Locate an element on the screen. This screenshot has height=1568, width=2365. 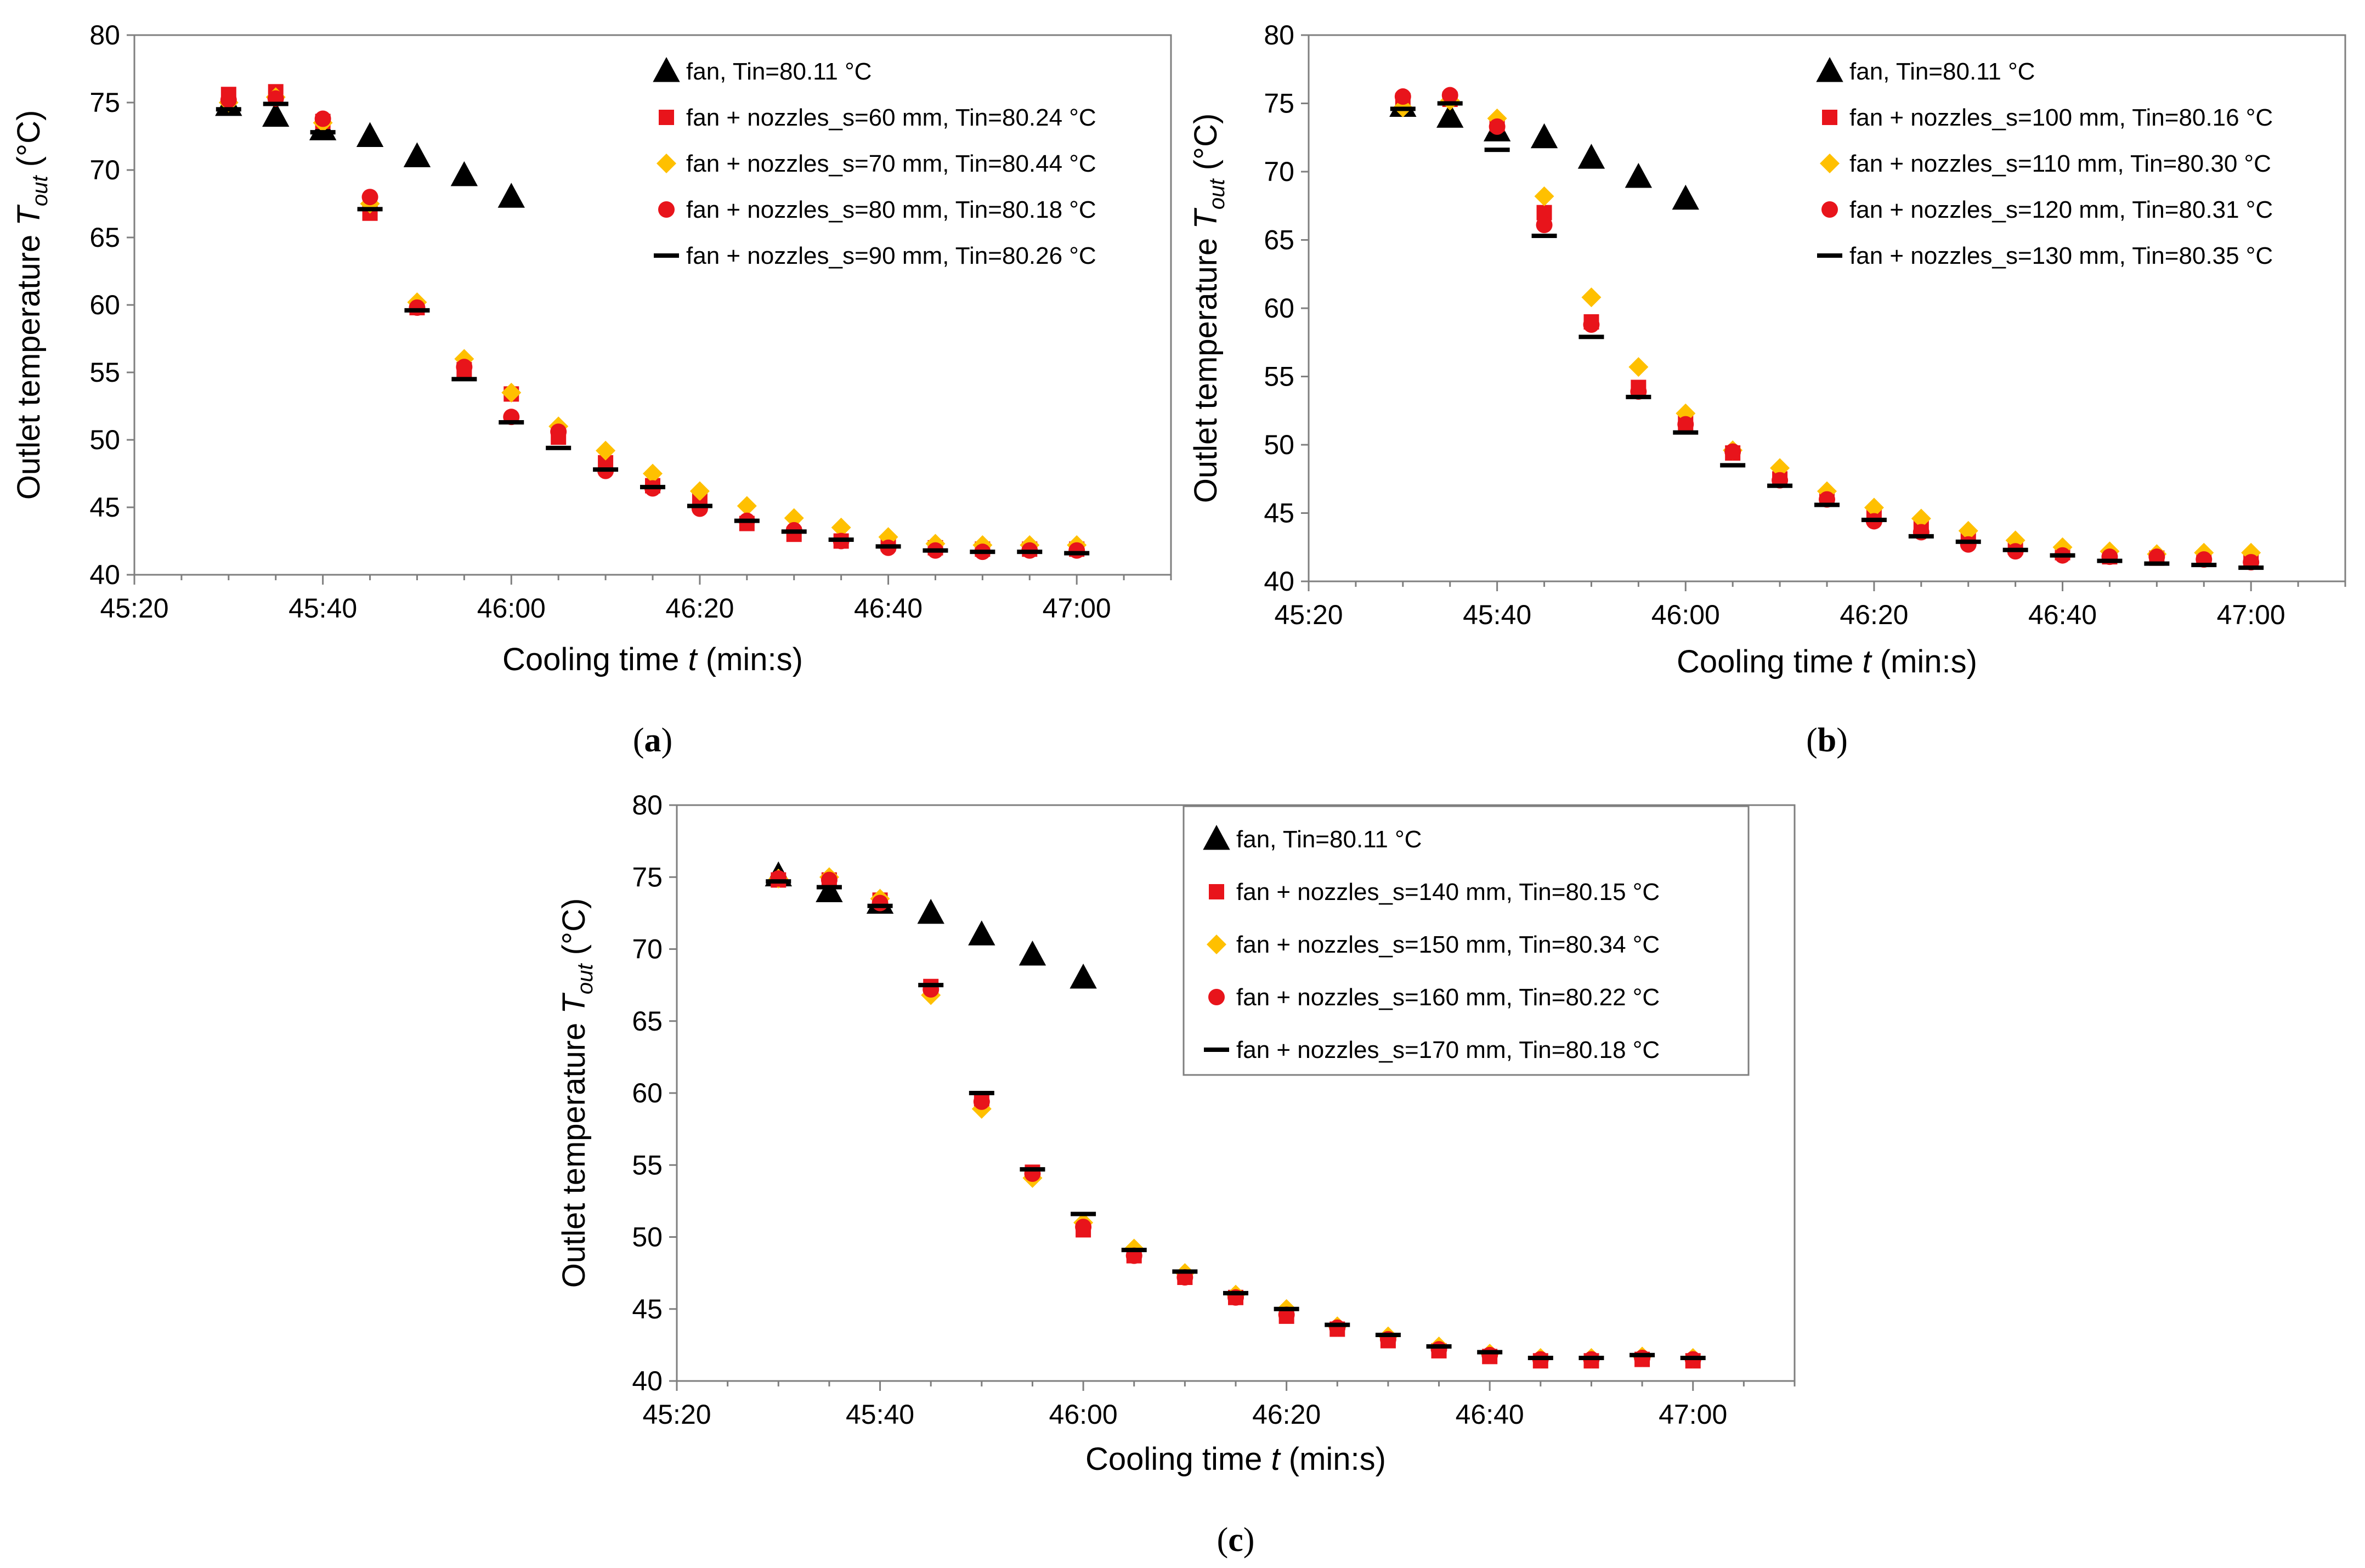
y-tick-label: 55 is located at coordinates (647, 1165).